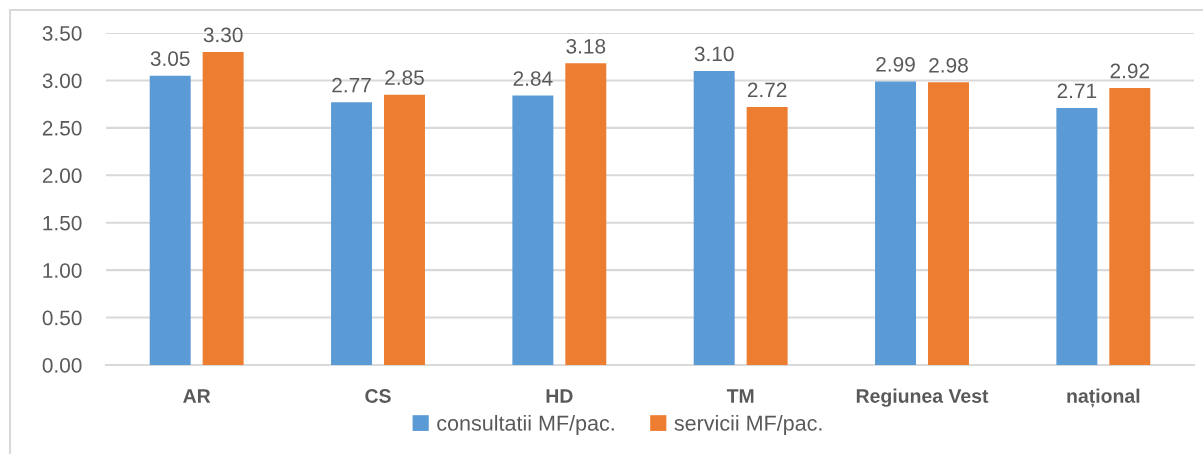 The height and width of the screenshot is (454, 1203). What do you see at coordinates (748, 425) in the screenshot?
I see `legend-label: servicii MF/pac.` at bounding box center [748, 425].